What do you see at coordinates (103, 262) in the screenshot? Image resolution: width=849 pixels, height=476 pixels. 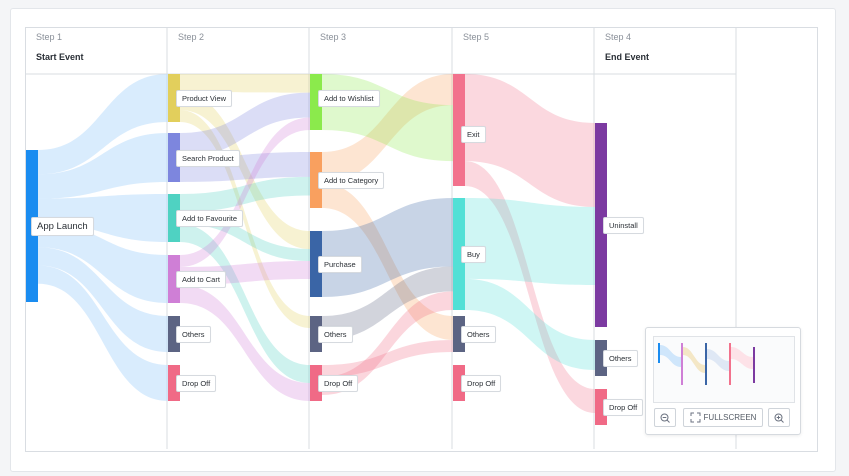 I see `sankey-link-app_launch-add_to_cart` at bounding box center [103, 262].